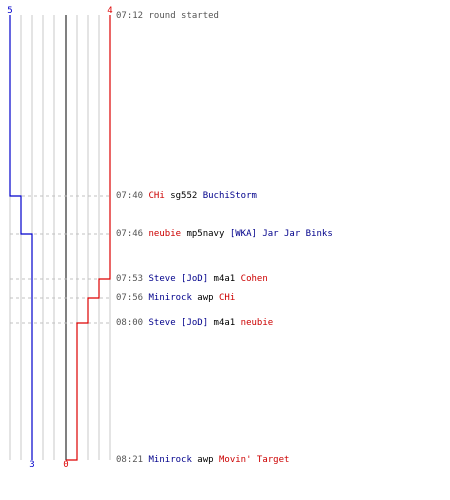 This screenshot has height=500, width=450. Describe the element at coordinates (156, 196) in the screenshot. I see `killer-name: CHi` at that location.